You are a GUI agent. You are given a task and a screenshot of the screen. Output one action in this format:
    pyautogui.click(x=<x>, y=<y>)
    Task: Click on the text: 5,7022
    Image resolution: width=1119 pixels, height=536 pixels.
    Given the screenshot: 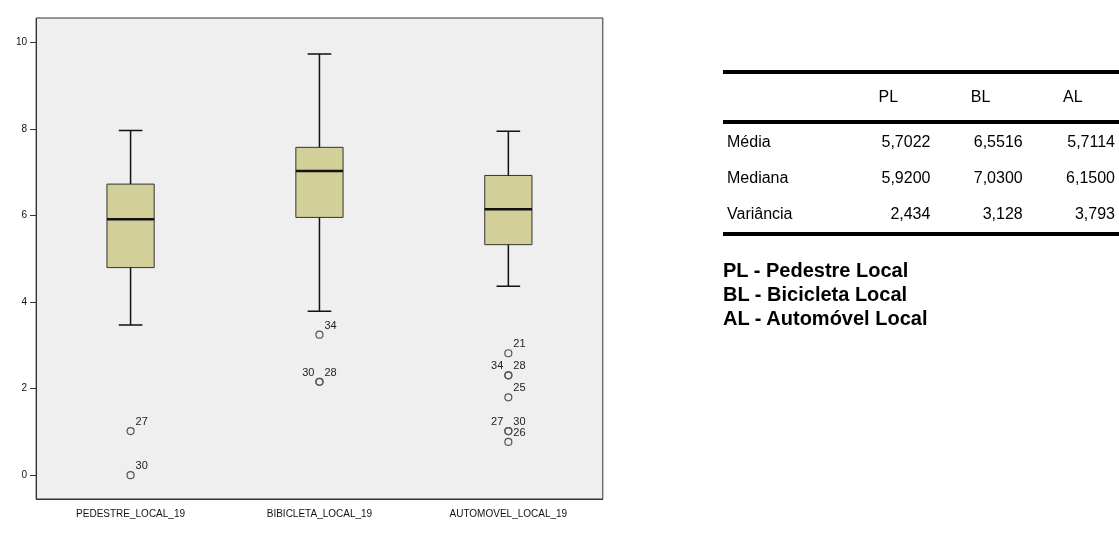 What is the action you would take?
    pyautogui.click(x=906, y=142)
    